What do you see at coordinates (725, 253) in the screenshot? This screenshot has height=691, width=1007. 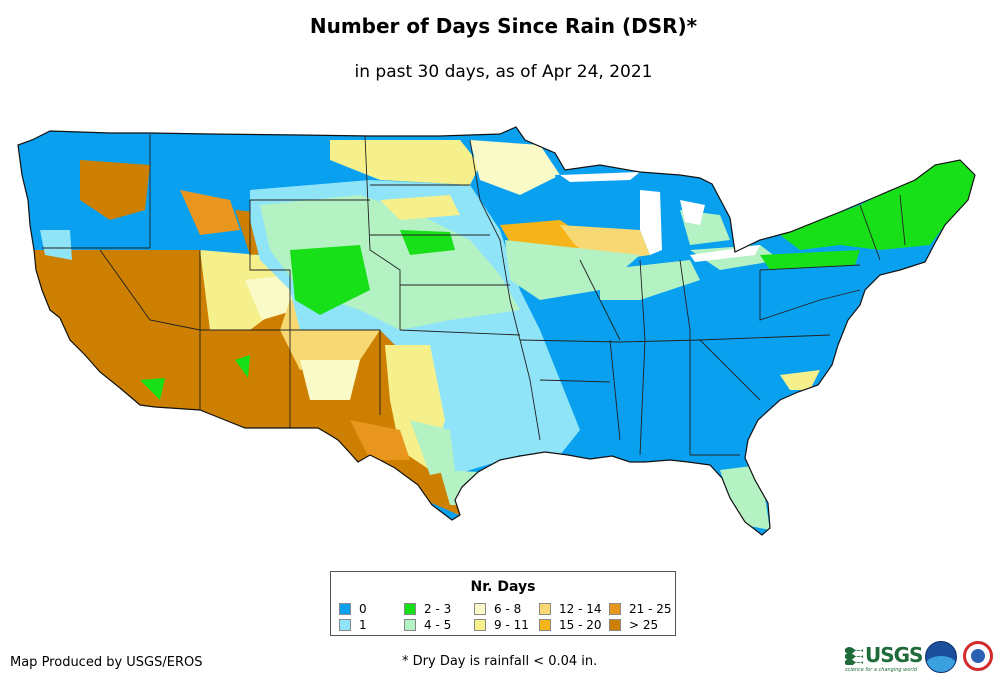 I see `lake-erie` at bounding box center [725, 253].